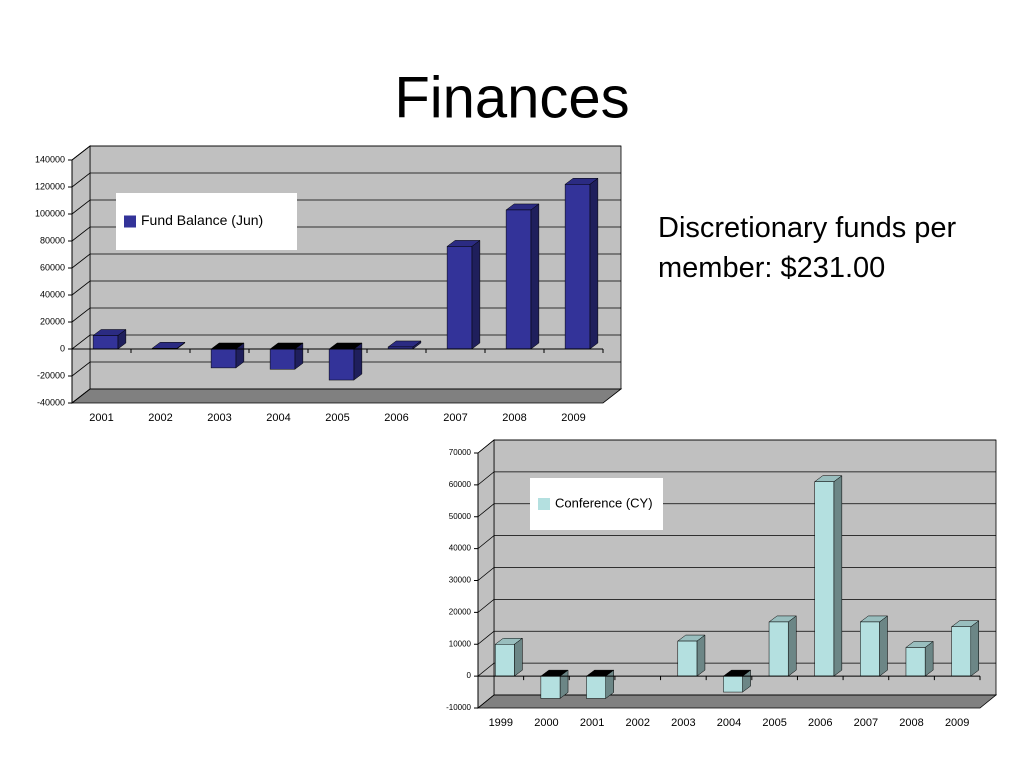 This screenshot has height=768, width=1024. What do you see at coordinates (202, 220) in the screenshot?
I see `legend-label: Fund Balance (Jun)` at bounding box center [202, 220].